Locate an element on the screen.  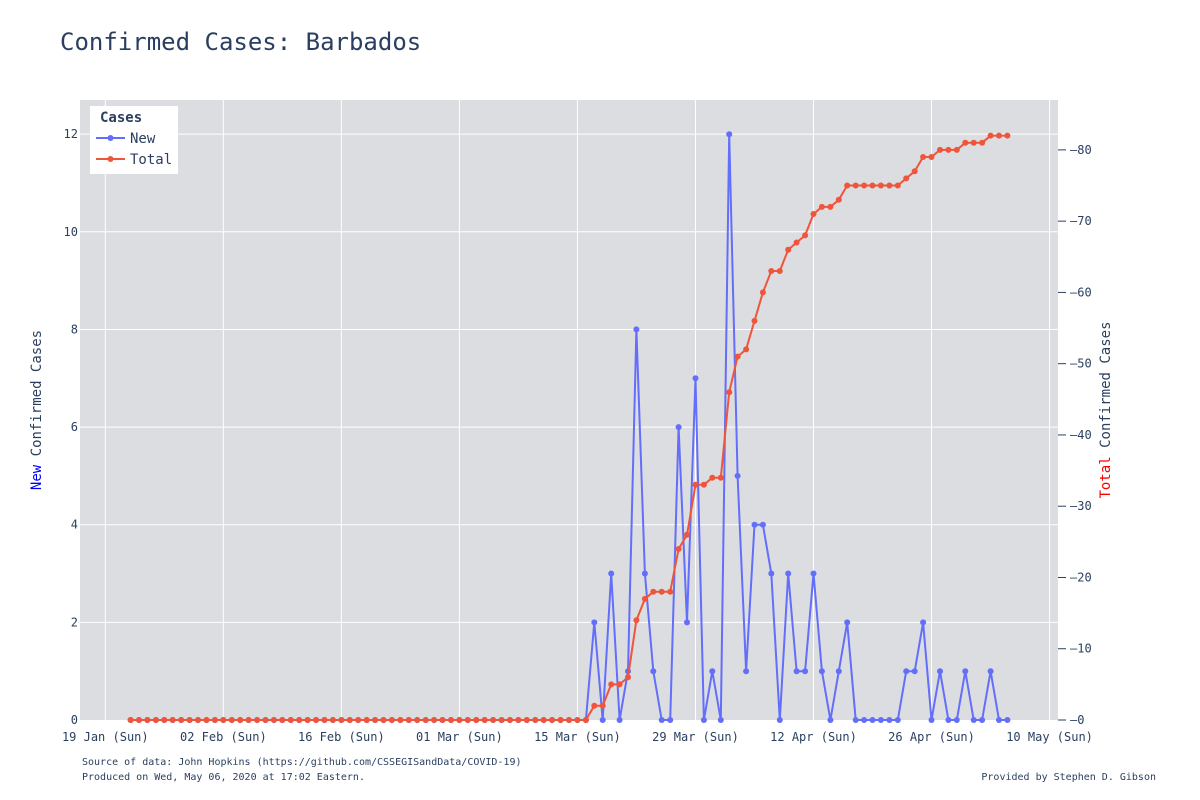
legend: Cases New Total is located at coordinates (134, 140).